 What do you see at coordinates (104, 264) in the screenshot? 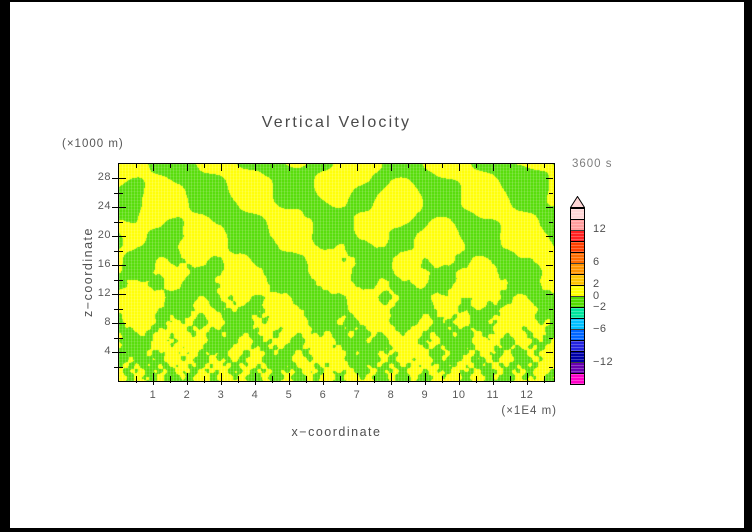
I see `z-tick-label: 16` at bounding box center [104, 264].